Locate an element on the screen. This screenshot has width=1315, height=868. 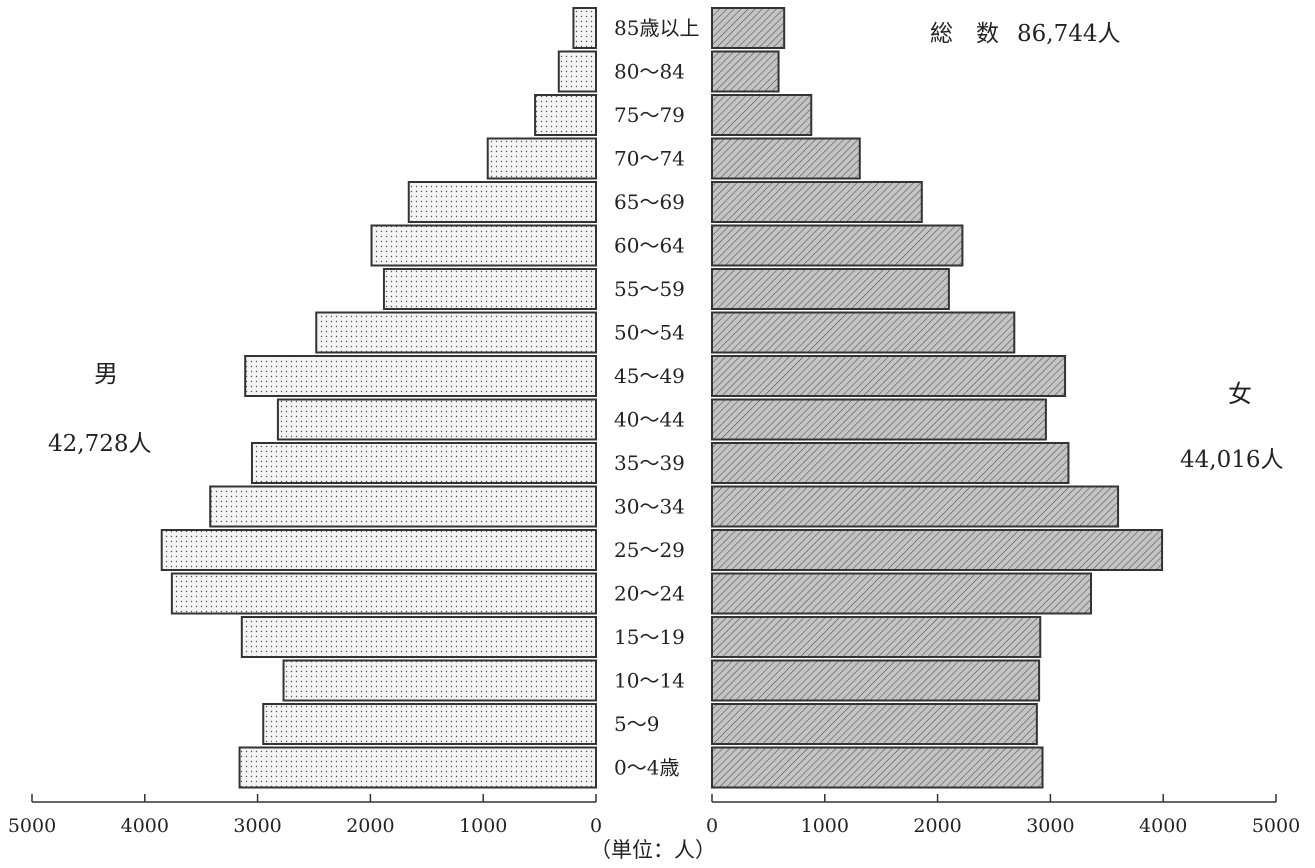
female-label: 女 is located at coordinates (1240, 394).